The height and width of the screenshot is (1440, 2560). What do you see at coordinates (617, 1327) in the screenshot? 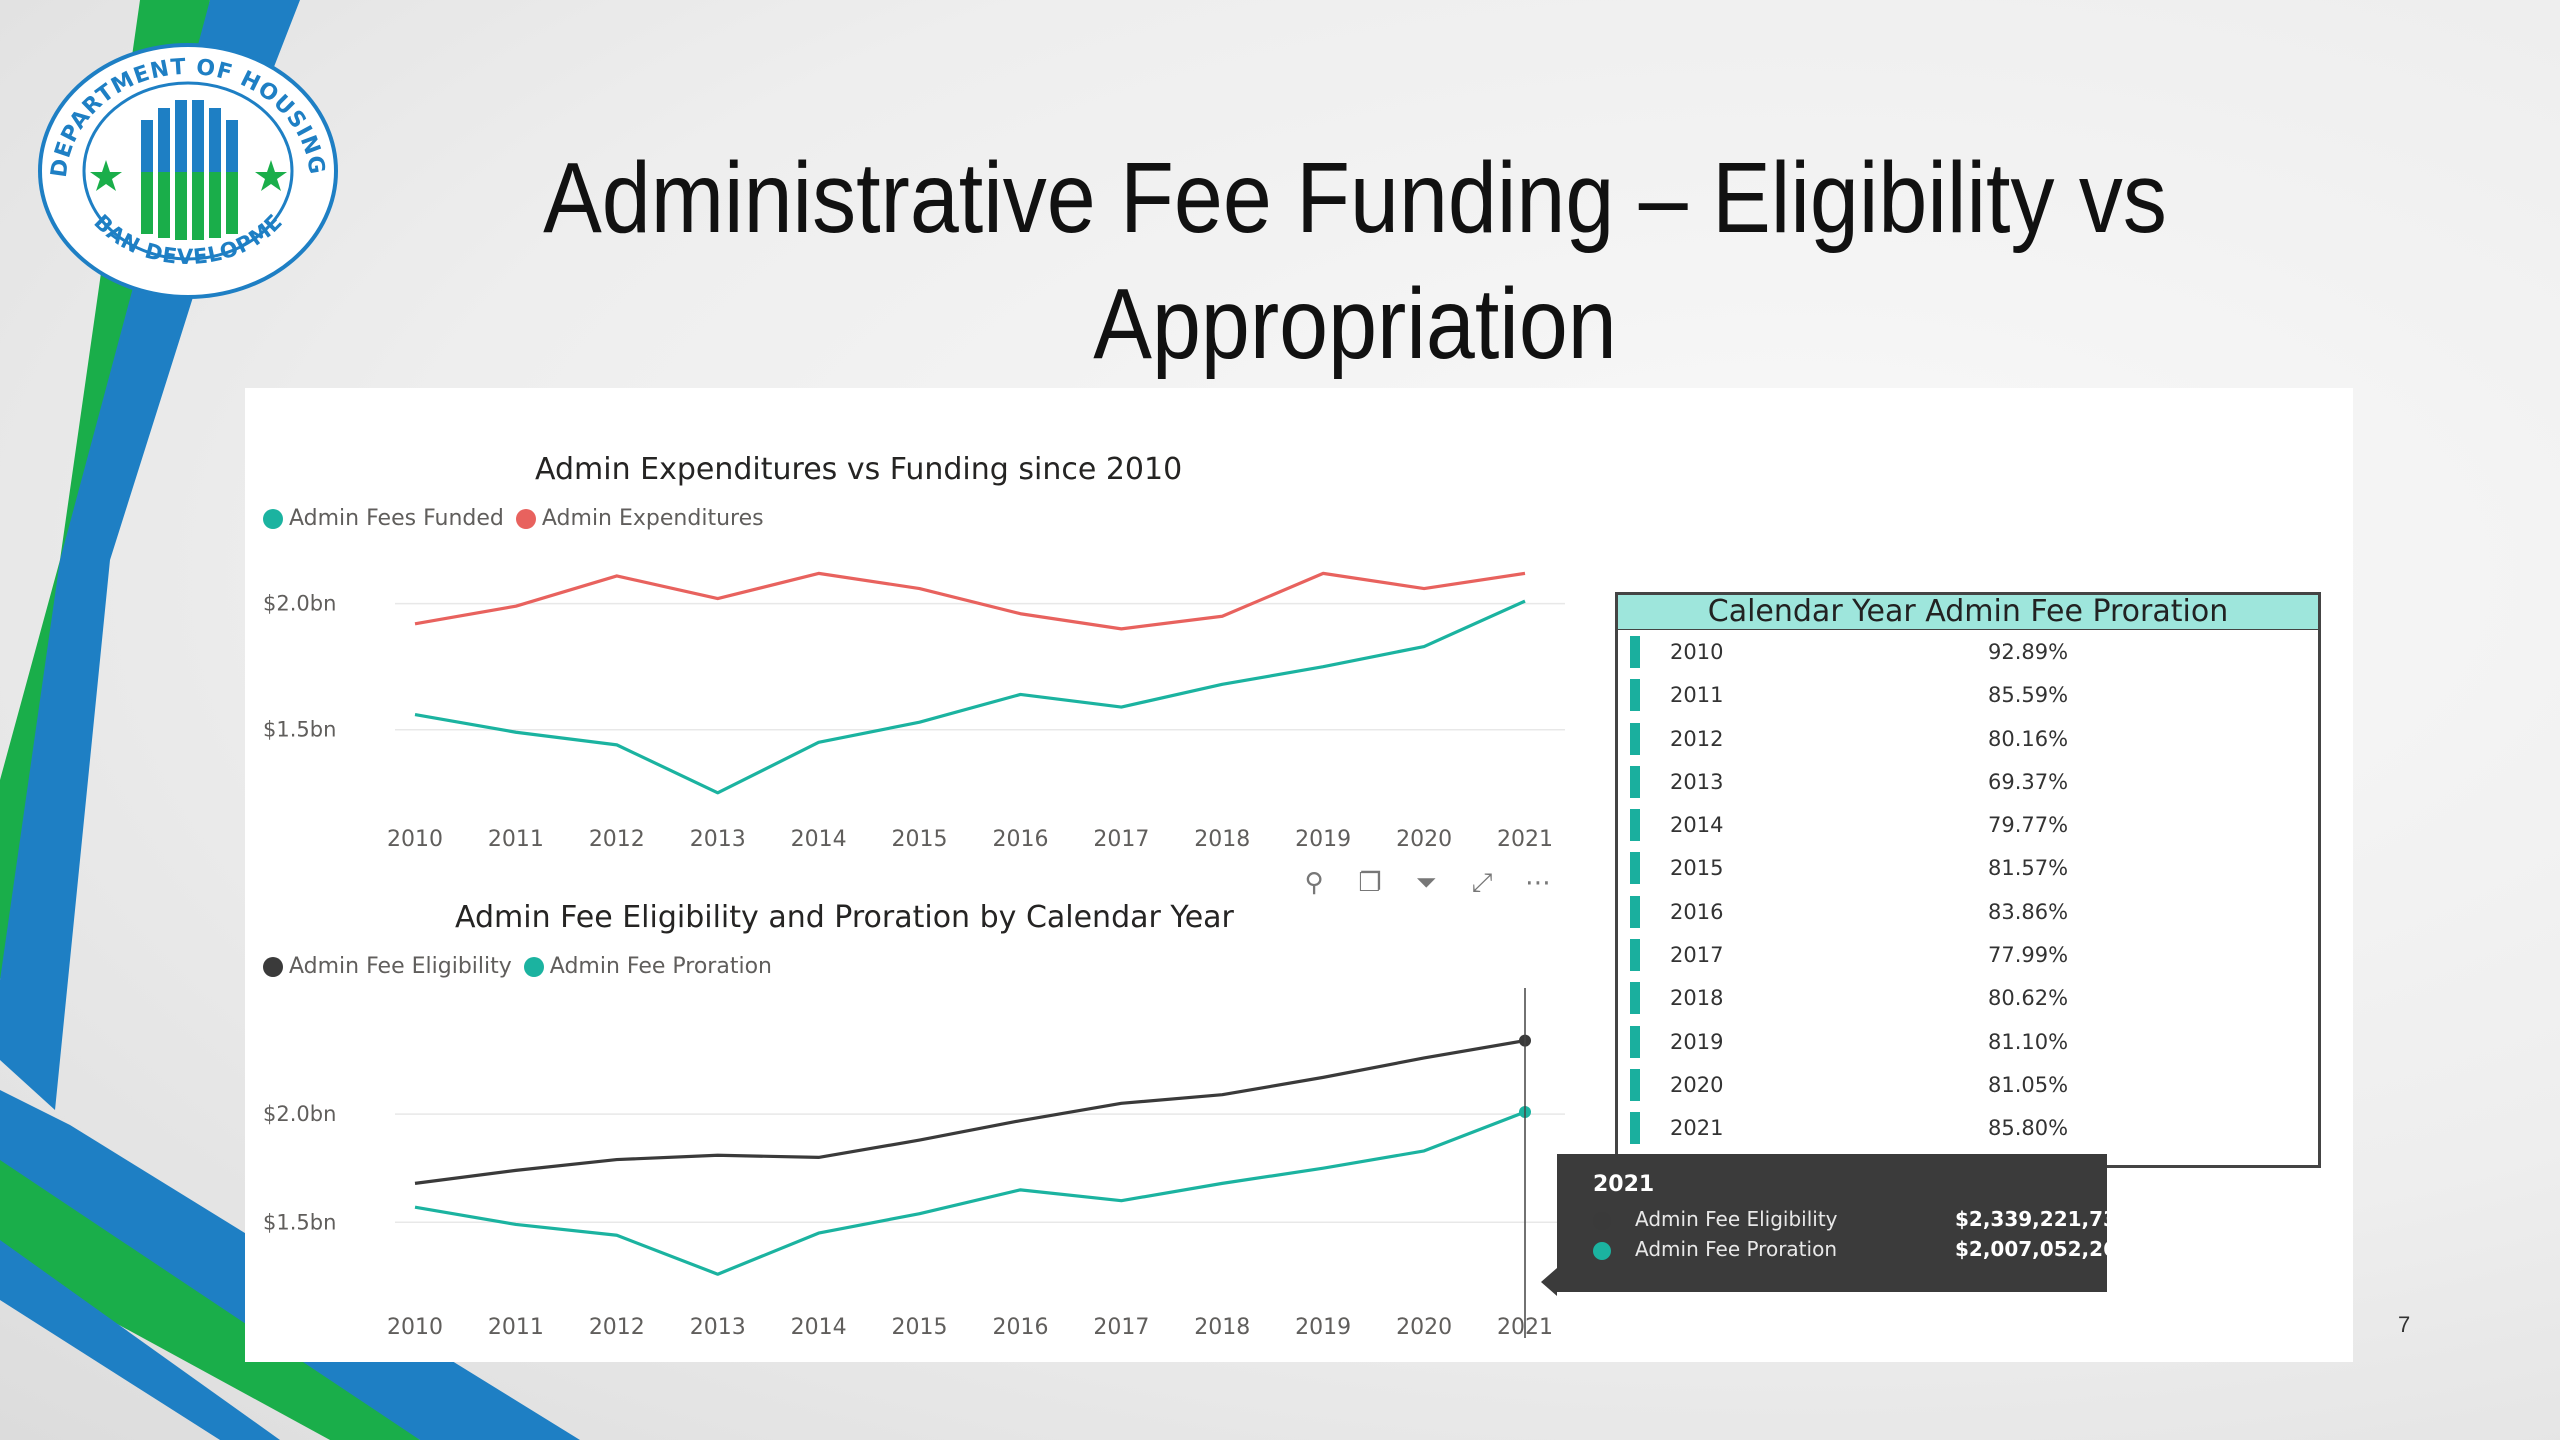
I see `x-tick-label: 2012` at bounding box center [617, 1327].